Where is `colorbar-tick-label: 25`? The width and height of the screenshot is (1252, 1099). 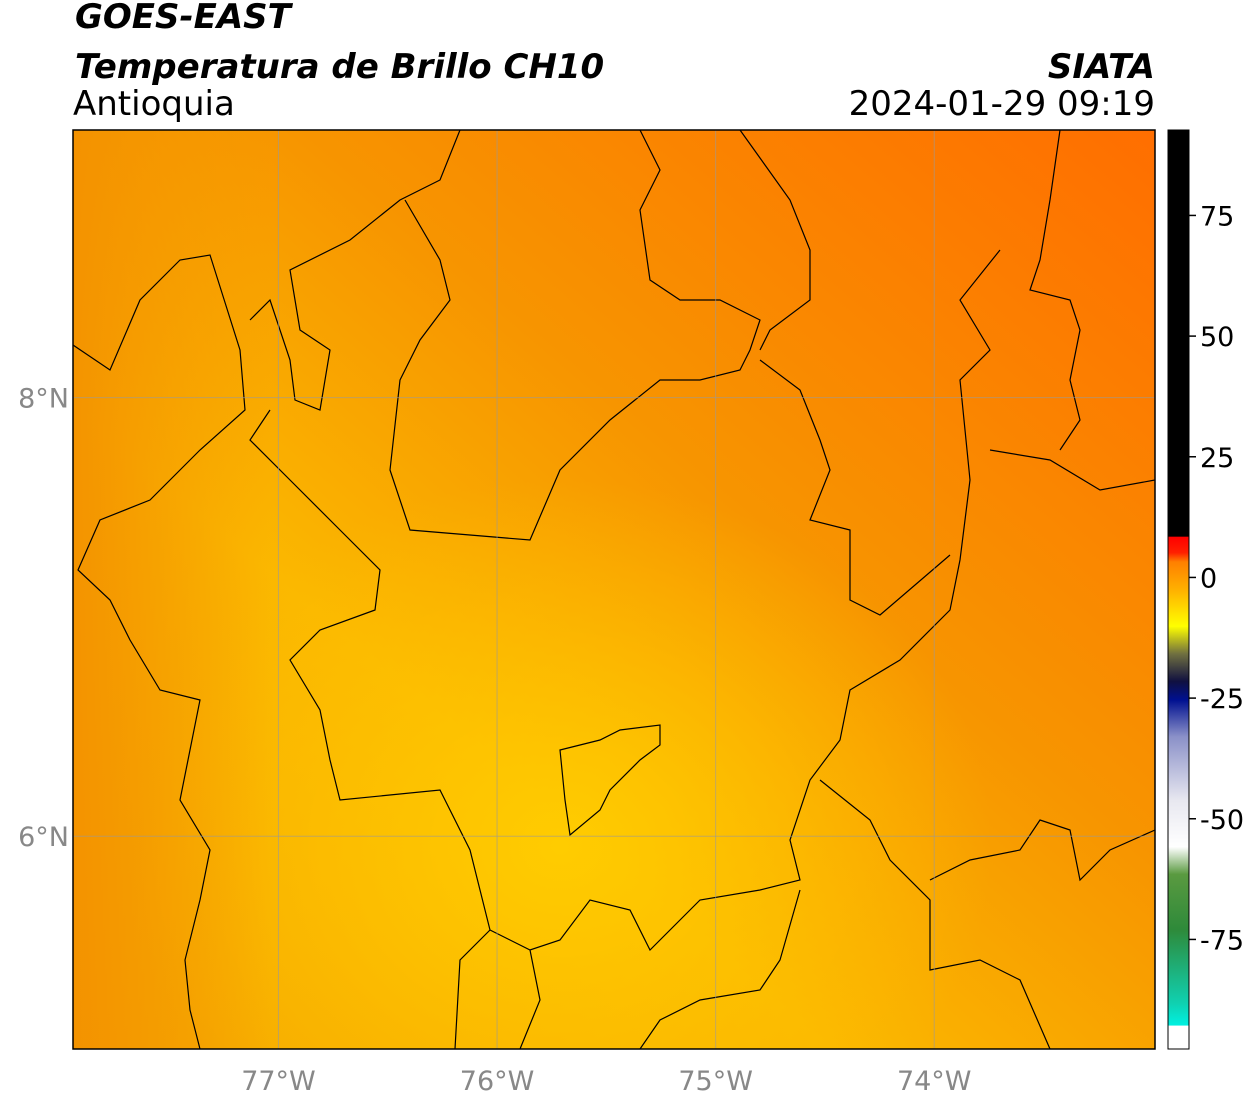
colorbar-tick-label: 25 is located at coordinates (1217, 458).